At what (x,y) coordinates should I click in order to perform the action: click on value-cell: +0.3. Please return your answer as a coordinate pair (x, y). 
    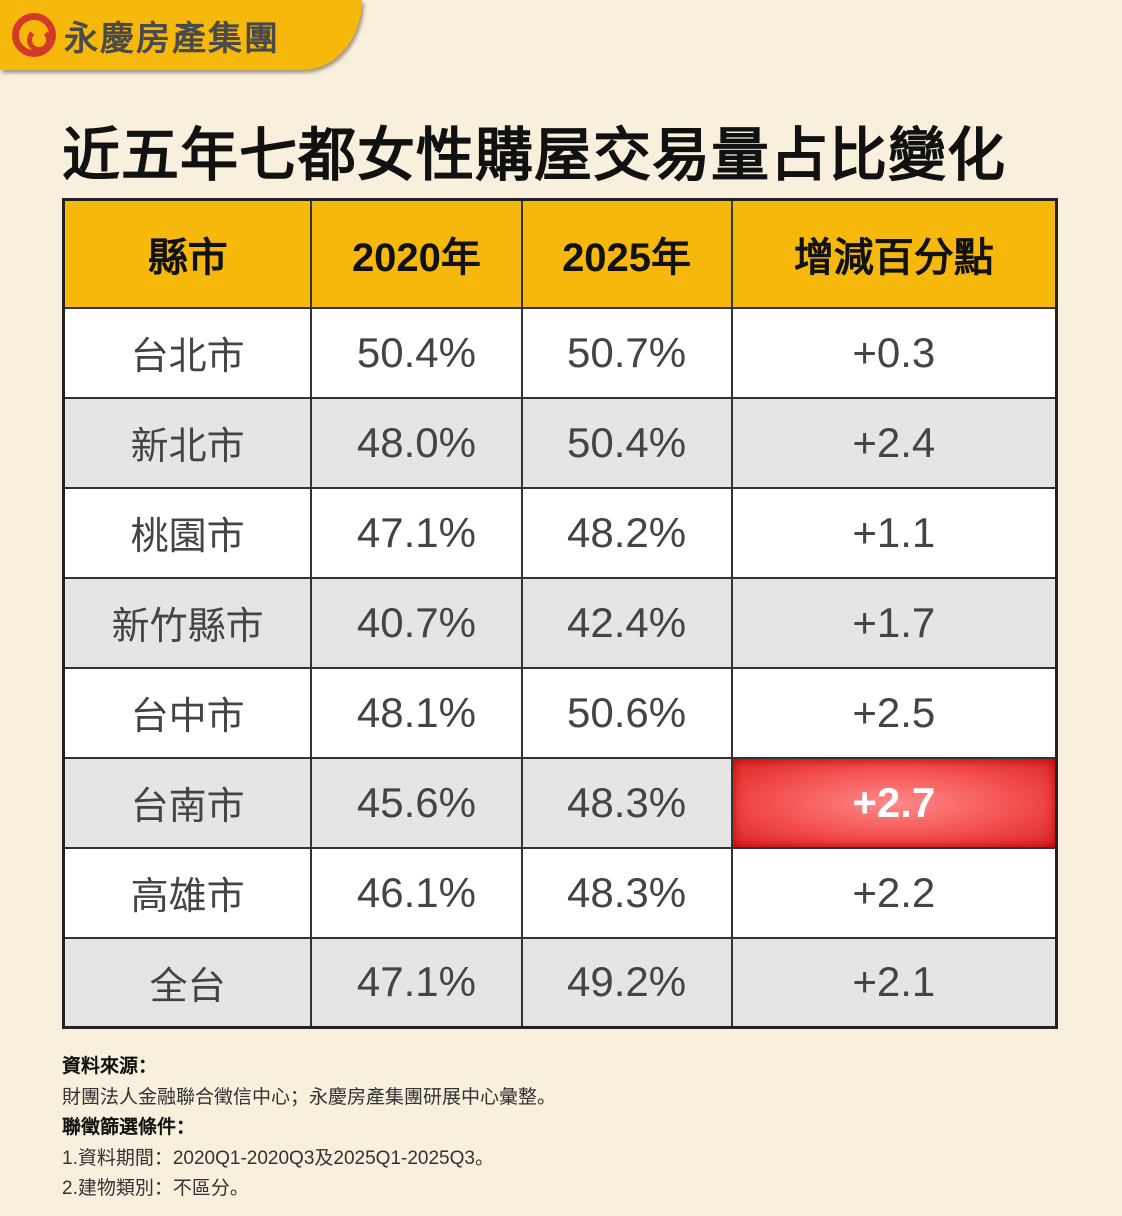
    Looking at the image, I should click on (894, 352).